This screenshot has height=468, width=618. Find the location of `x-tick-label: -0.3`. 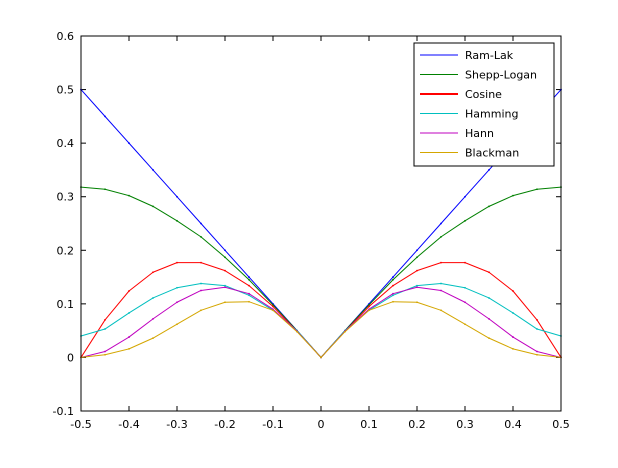

x-tick-label: -0.3 is located at coordinates (176, 424).